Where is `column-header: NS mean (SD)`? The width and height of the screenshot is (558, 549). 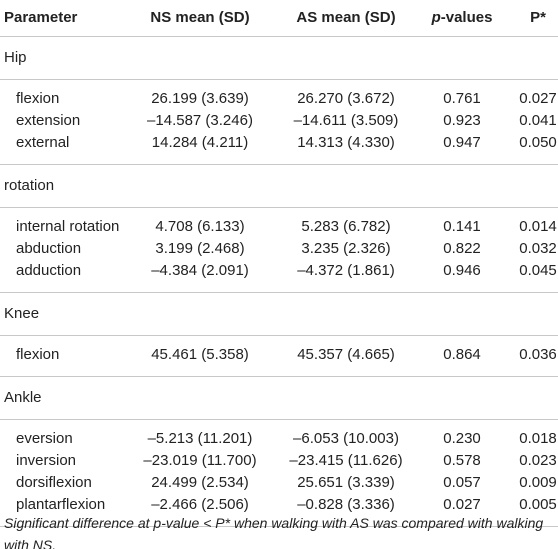
column-header: NS mean (SD) is located at coordinates (200, 17).